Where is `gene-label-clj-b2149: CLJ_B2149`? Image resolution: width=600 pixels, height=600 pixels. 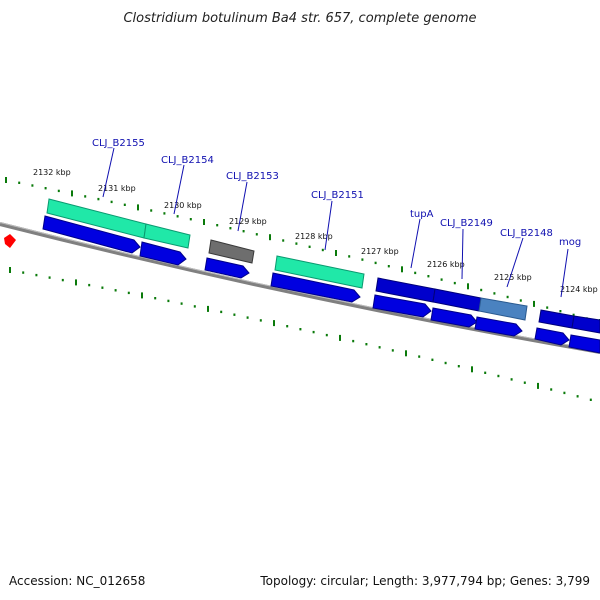 gene-label-clj-b2149: CLJ_B2149 is located at coordinates (466, 223).